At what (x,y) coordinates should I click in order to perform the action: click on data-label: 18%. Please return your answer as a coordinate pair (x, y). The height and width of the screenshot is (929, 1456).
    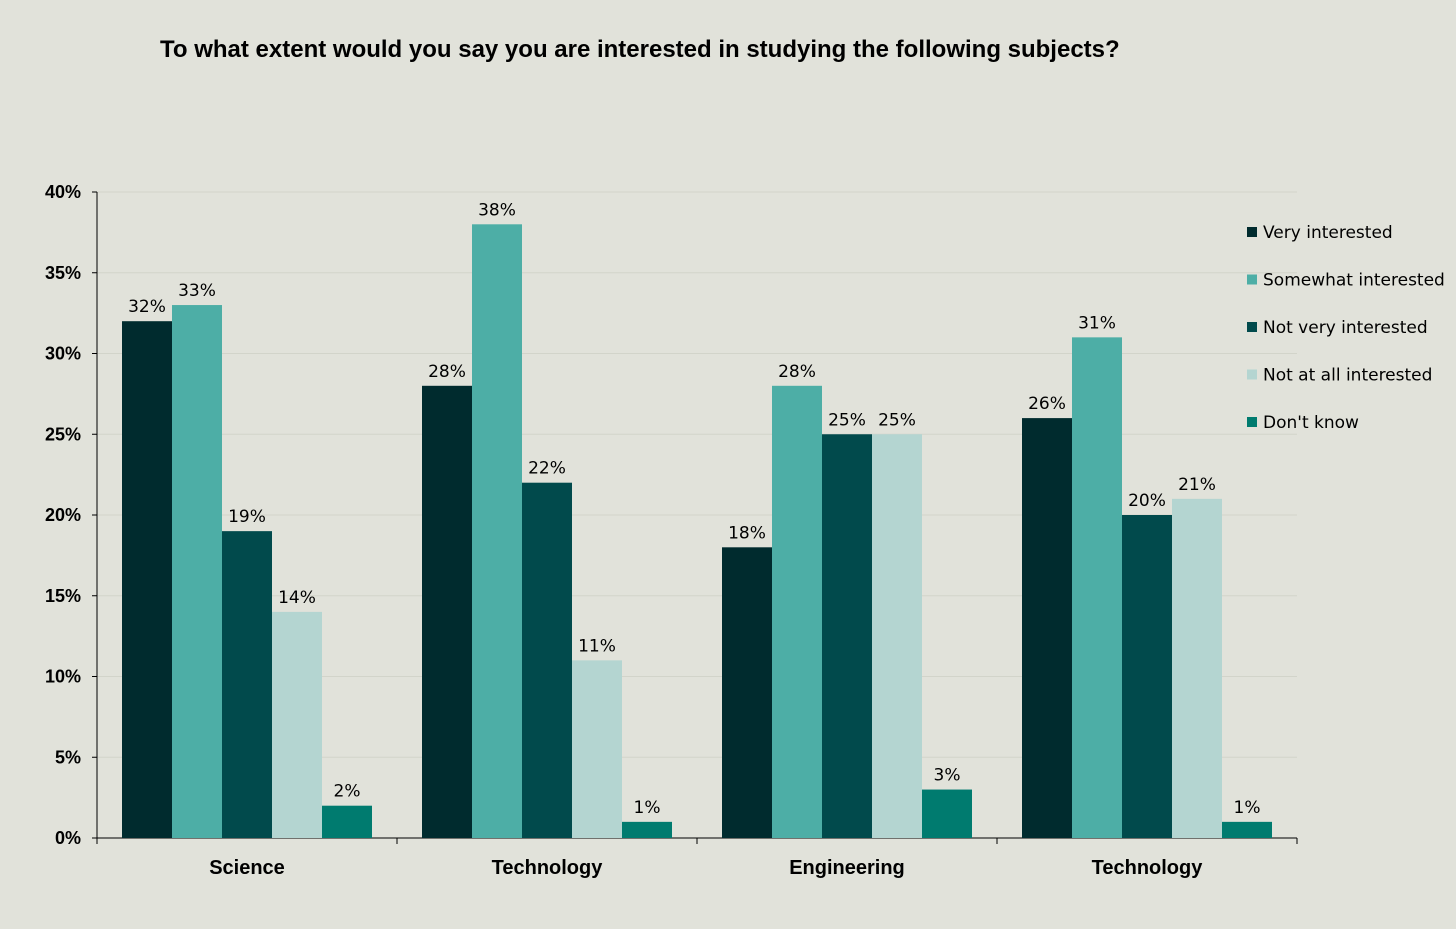
    Looking at the image, I should click on (747, 533).